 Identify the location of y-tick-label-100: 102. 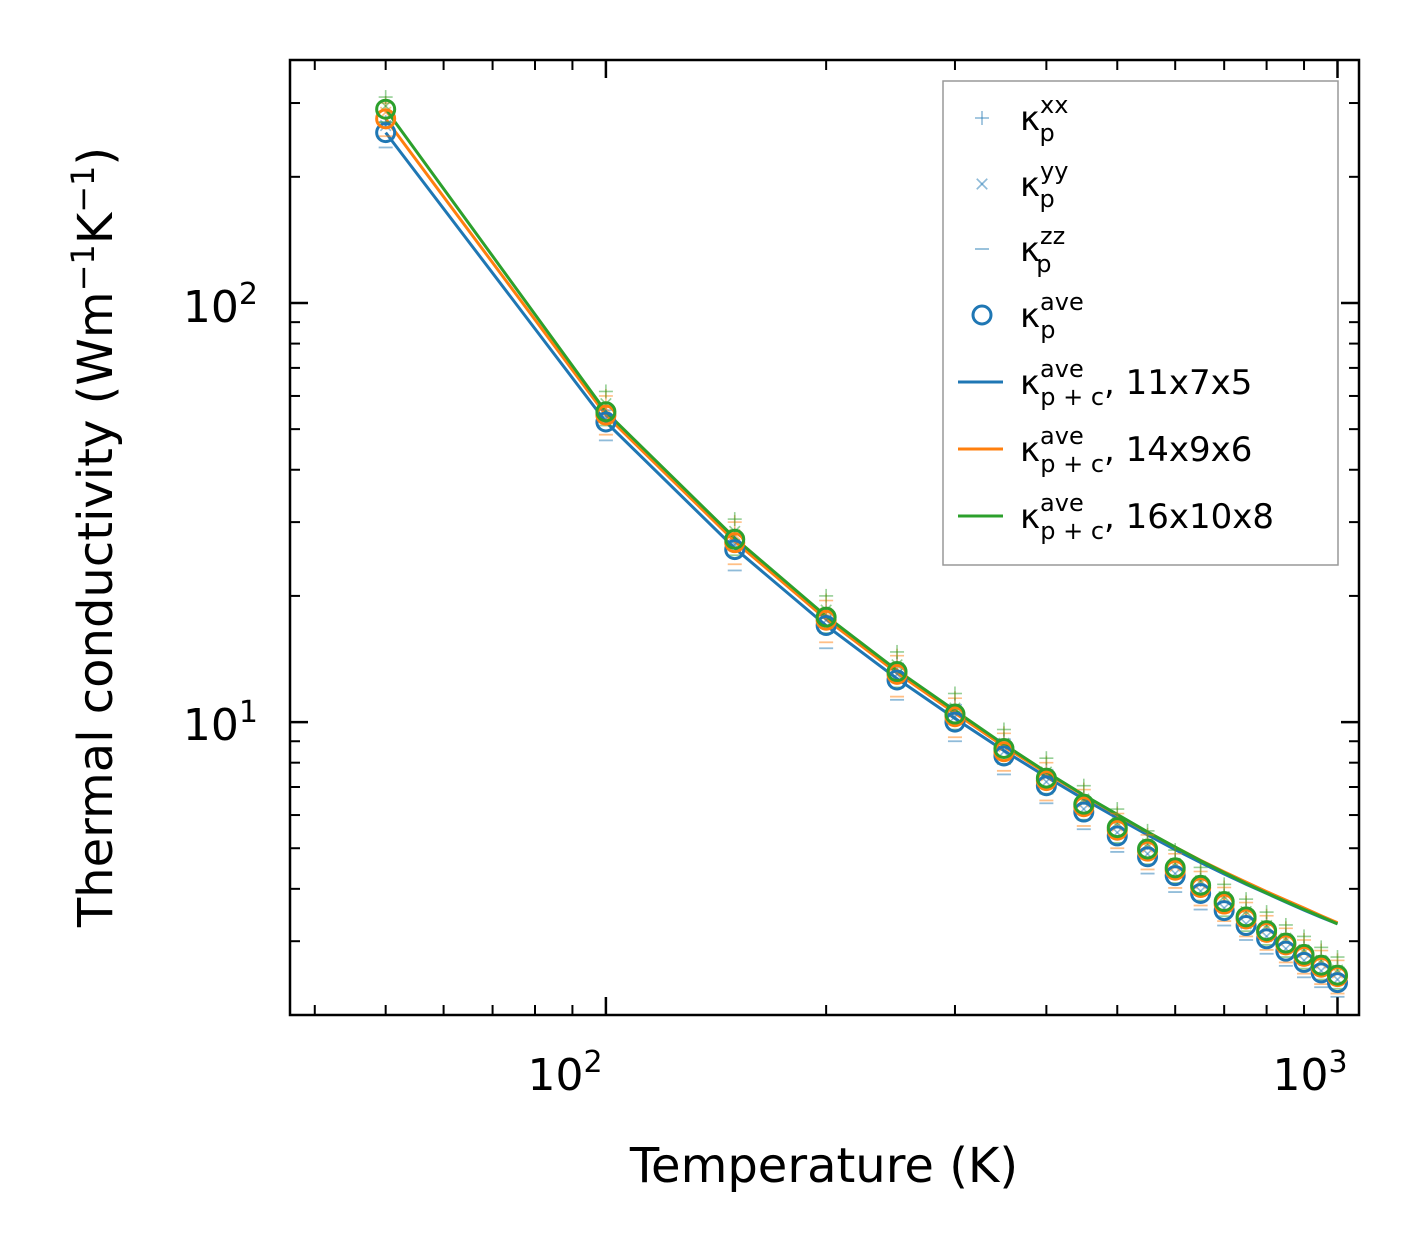
(220, 305).